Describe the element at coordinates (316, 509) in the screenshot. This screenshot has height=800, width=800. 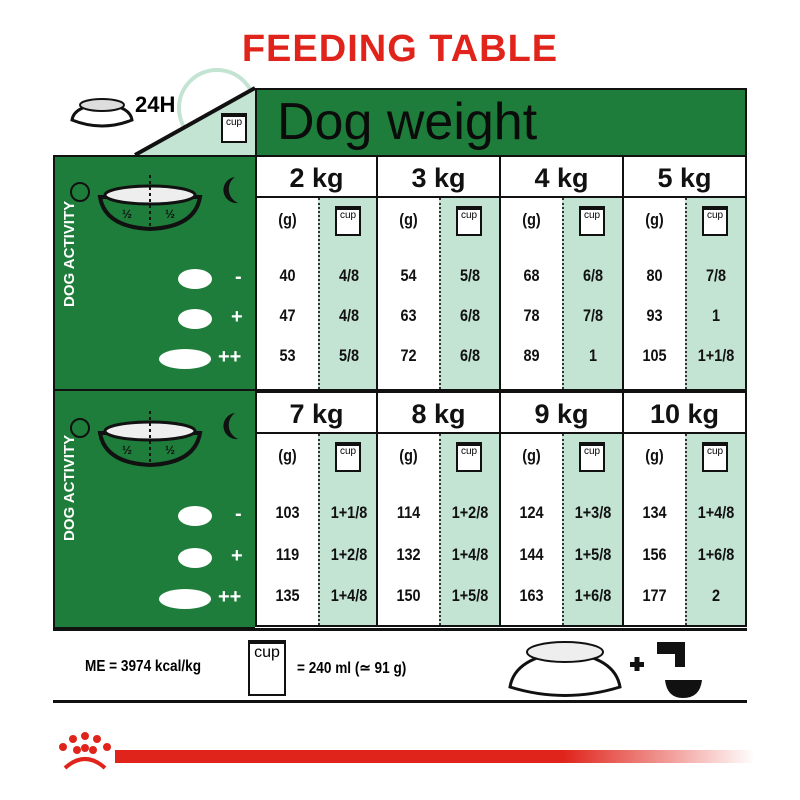
I see `weight-column: 7 kg (g) cup 103 1+1/8 119 1+2/8 135 1+4/8` at that location.